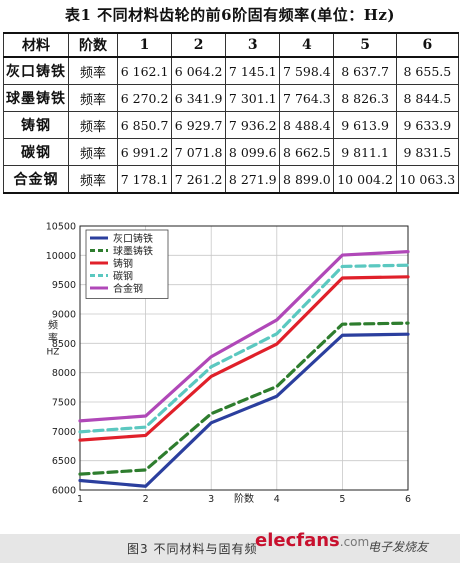 This screenshot has height=563, width=460. I want to click on header-order-6: 6, so click(427, 45).